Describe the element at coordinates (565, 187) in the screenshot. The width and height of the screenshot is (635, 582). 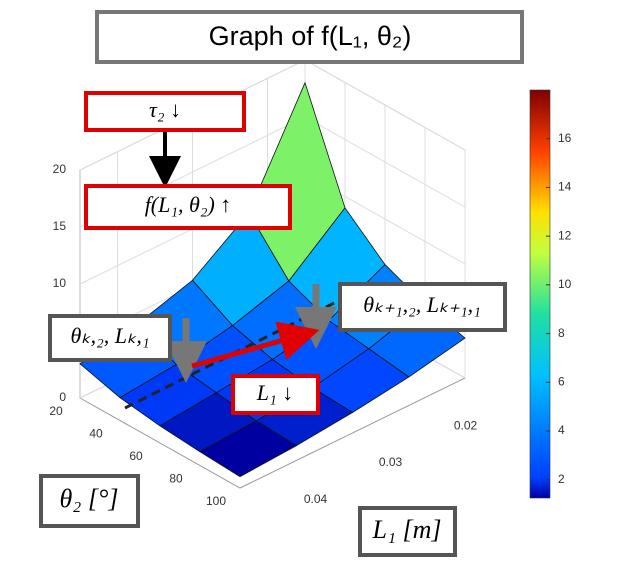
I see `colorbar-tick-label: 14` at that location.